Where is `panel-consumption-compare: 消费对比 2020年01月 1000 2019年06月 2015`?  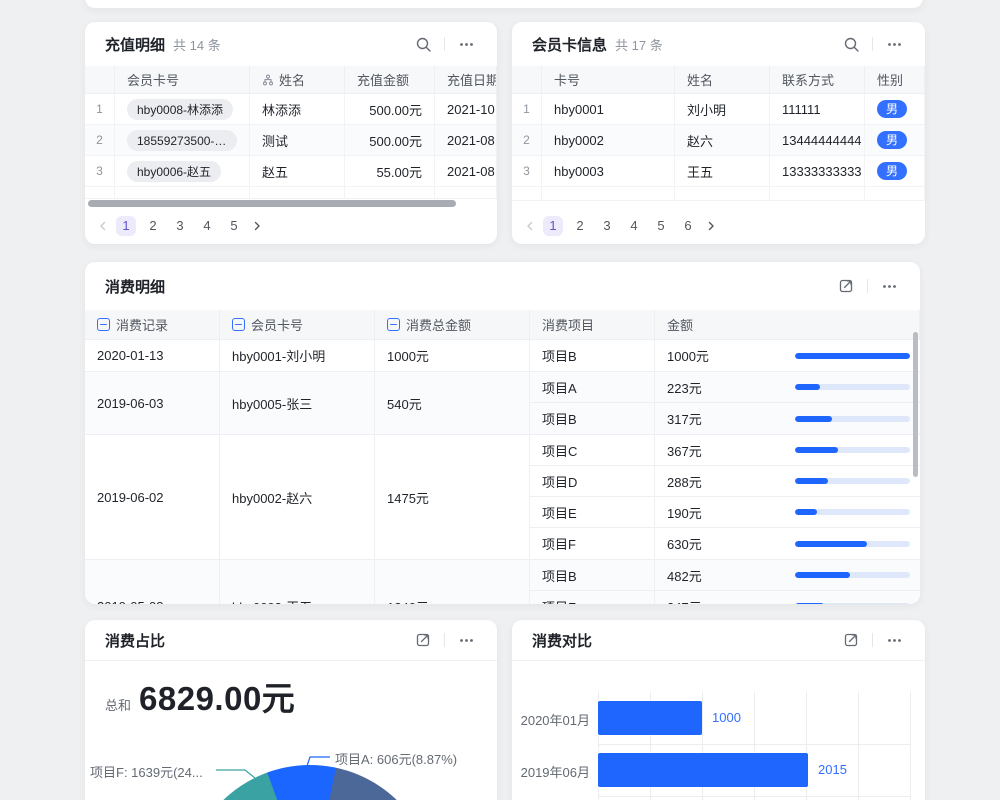 panel-consumption-compare: 消费对比 2020年01月 1000 2019年06月 2015 is located at coordinates (718, 710).